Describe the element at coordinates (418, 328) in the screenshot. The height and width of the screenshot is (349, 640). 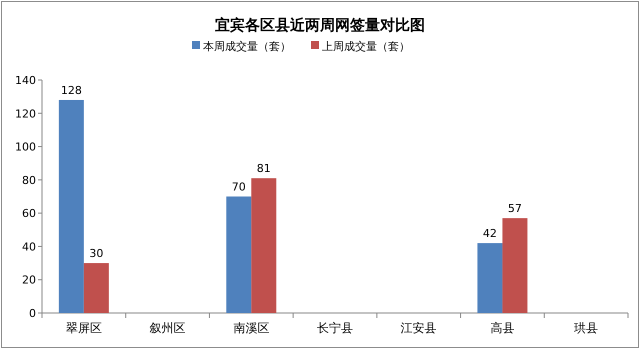
I see `x-tick-label: 江安县` at that location.